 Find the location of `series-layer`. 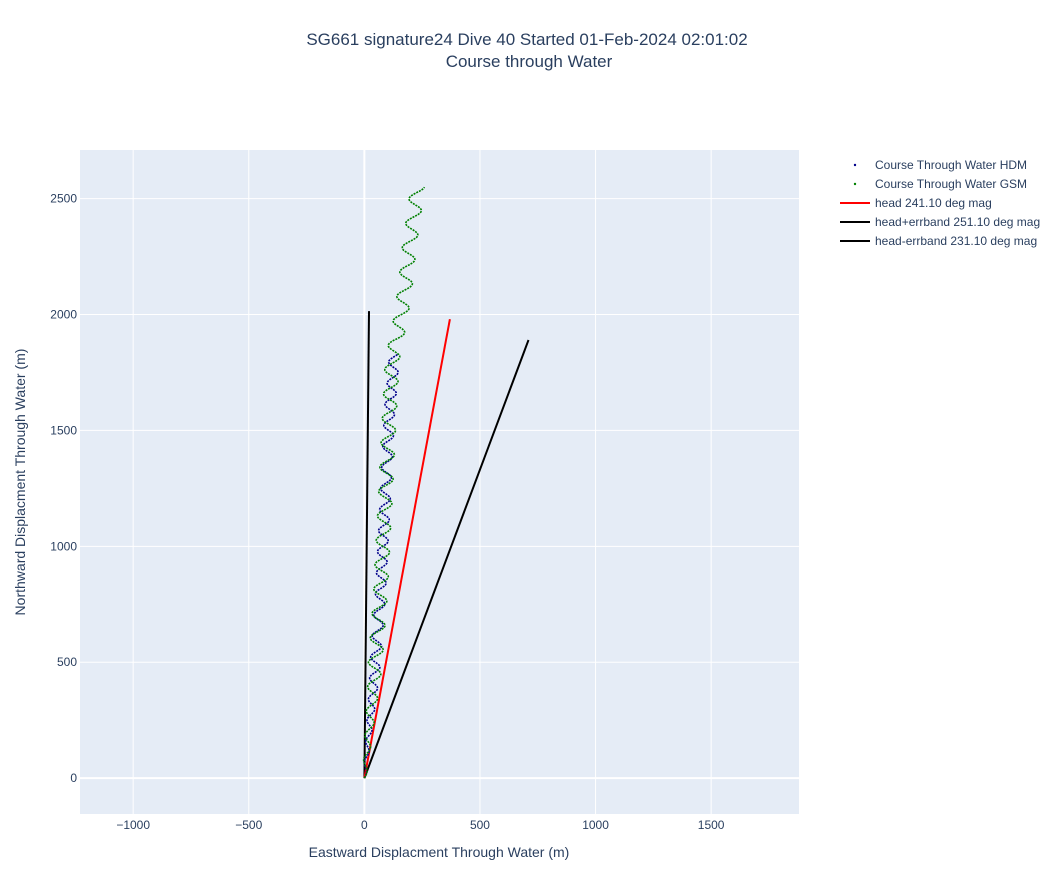

series-layer is located at coordinates (446, 482).